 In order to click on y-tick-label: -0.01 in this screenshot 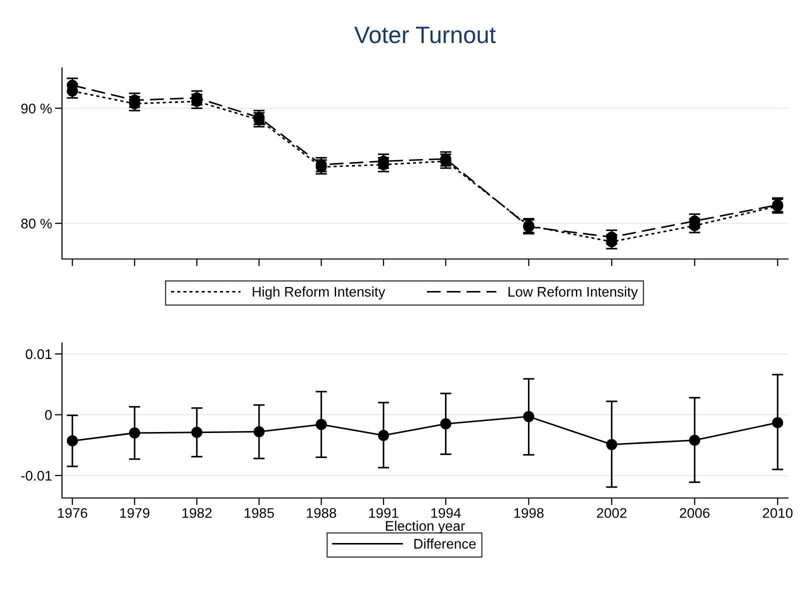, I will do `click(36, 475)`.